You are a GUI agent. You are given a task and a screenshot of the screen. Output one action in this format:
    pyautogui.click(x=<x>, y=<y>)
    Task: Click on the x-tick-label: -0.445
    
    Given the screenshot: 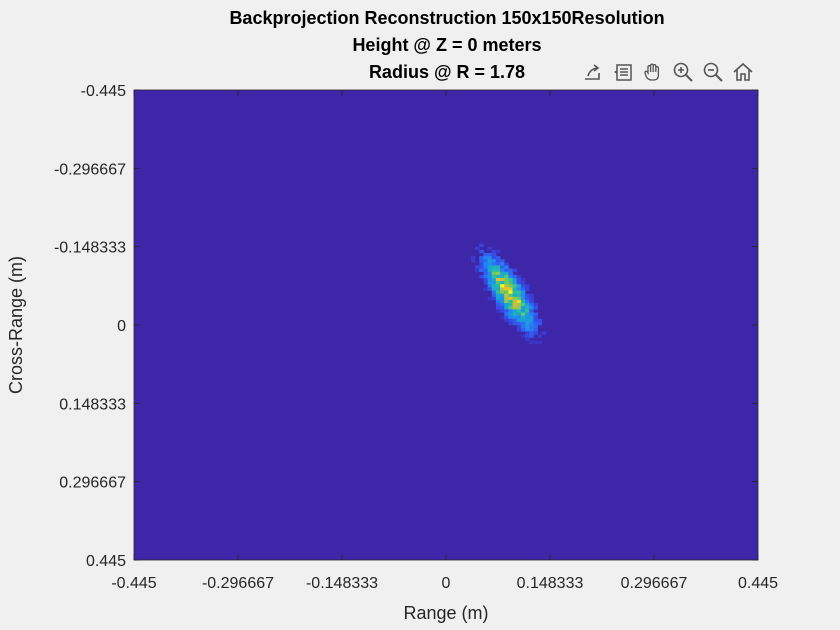 What is the action you would take?
    pyautogui.click(x=133, y=583)
    